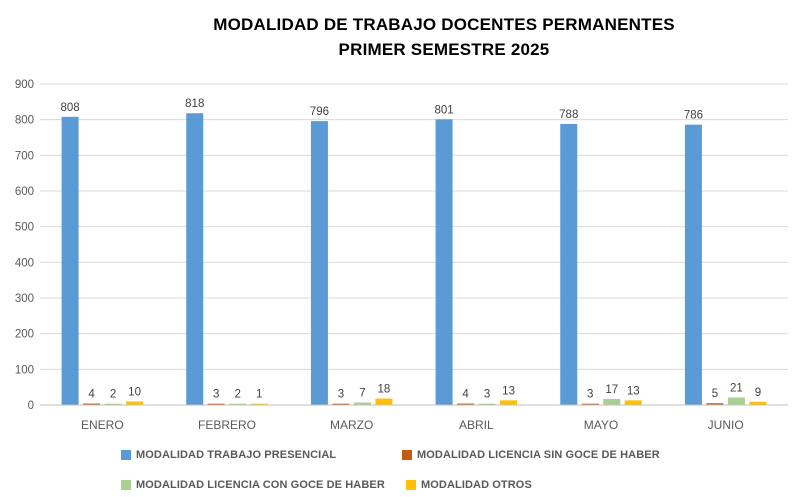  I want to click on legend-swatch-series1, so click(407, 454).